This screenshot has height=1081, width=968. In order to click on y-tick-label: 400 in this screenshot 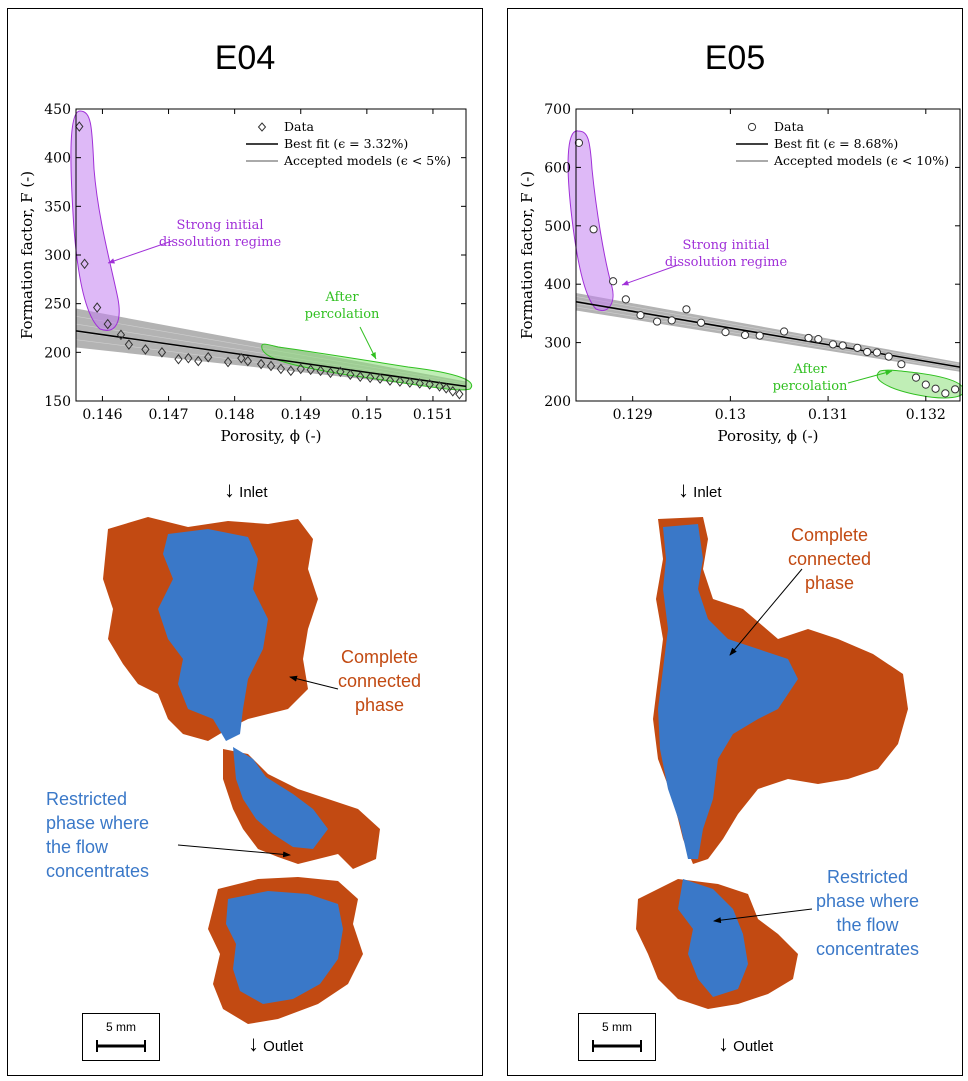, I will do `click(57, 159)`.